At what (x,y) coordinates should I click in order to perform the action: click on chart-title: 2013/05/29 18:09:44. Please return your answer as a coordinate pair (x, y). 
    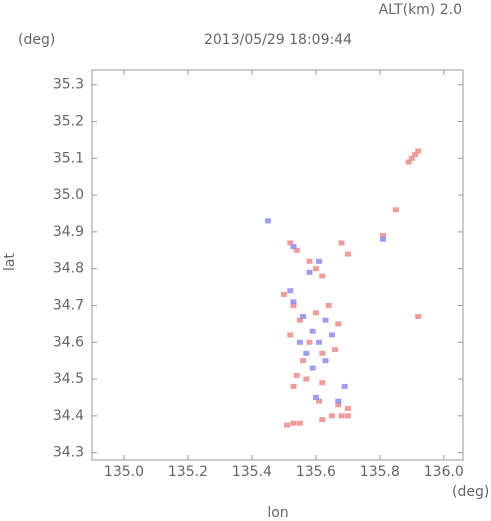
    Looking at the image, I should click on (278, 40).